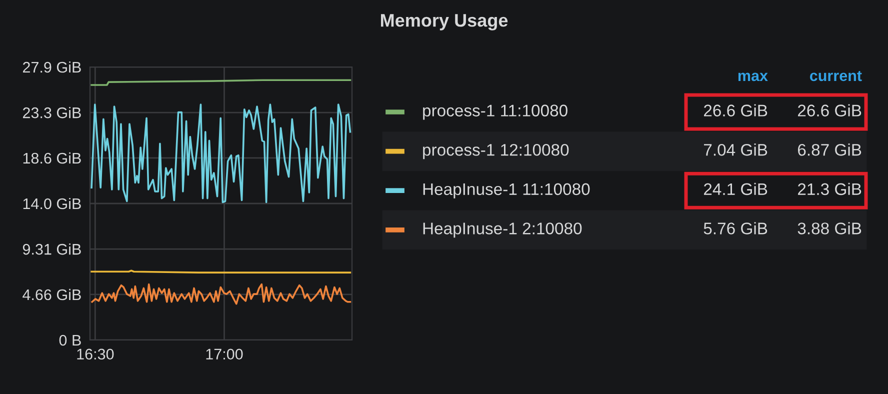  I want to click on text: 7.04 GiB, so click(736, 150).